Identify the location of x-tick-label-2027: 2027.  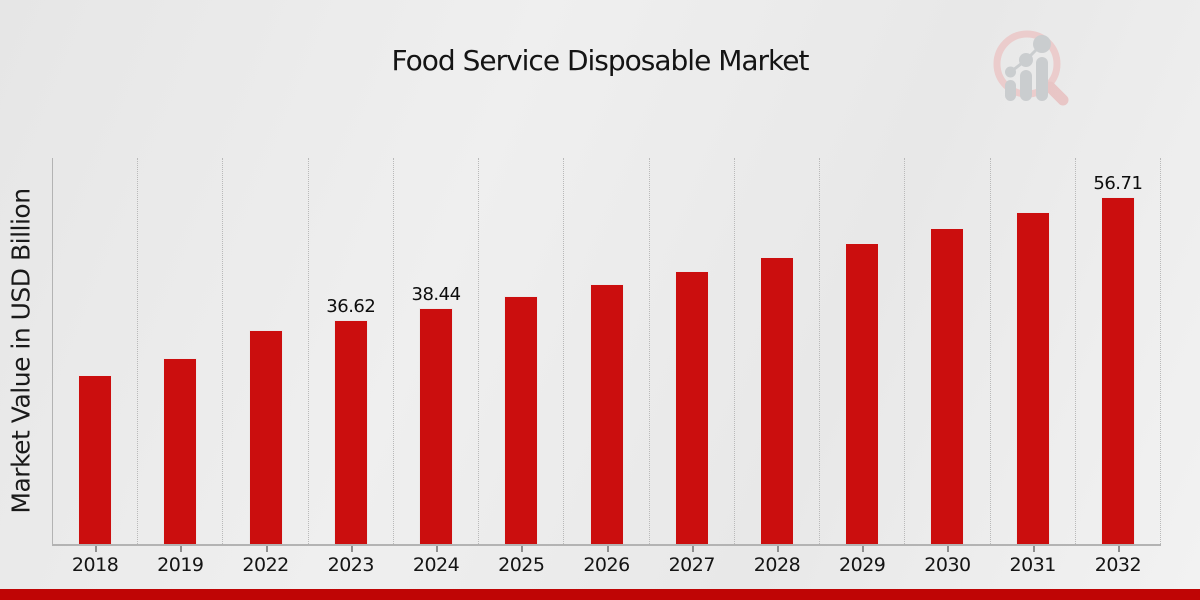
(692, 565).